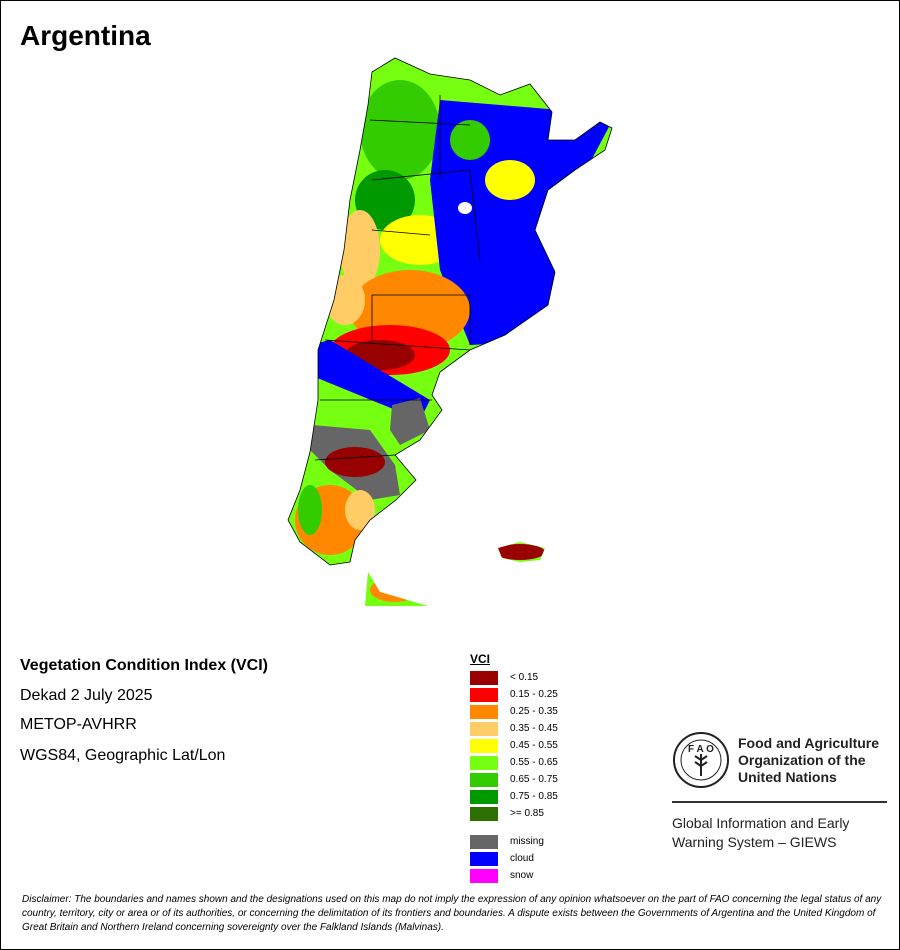 The height and width of the screenshot is (950, 900). I want to click on legend-label: 0.15 - 0.25, so click(534, 694).